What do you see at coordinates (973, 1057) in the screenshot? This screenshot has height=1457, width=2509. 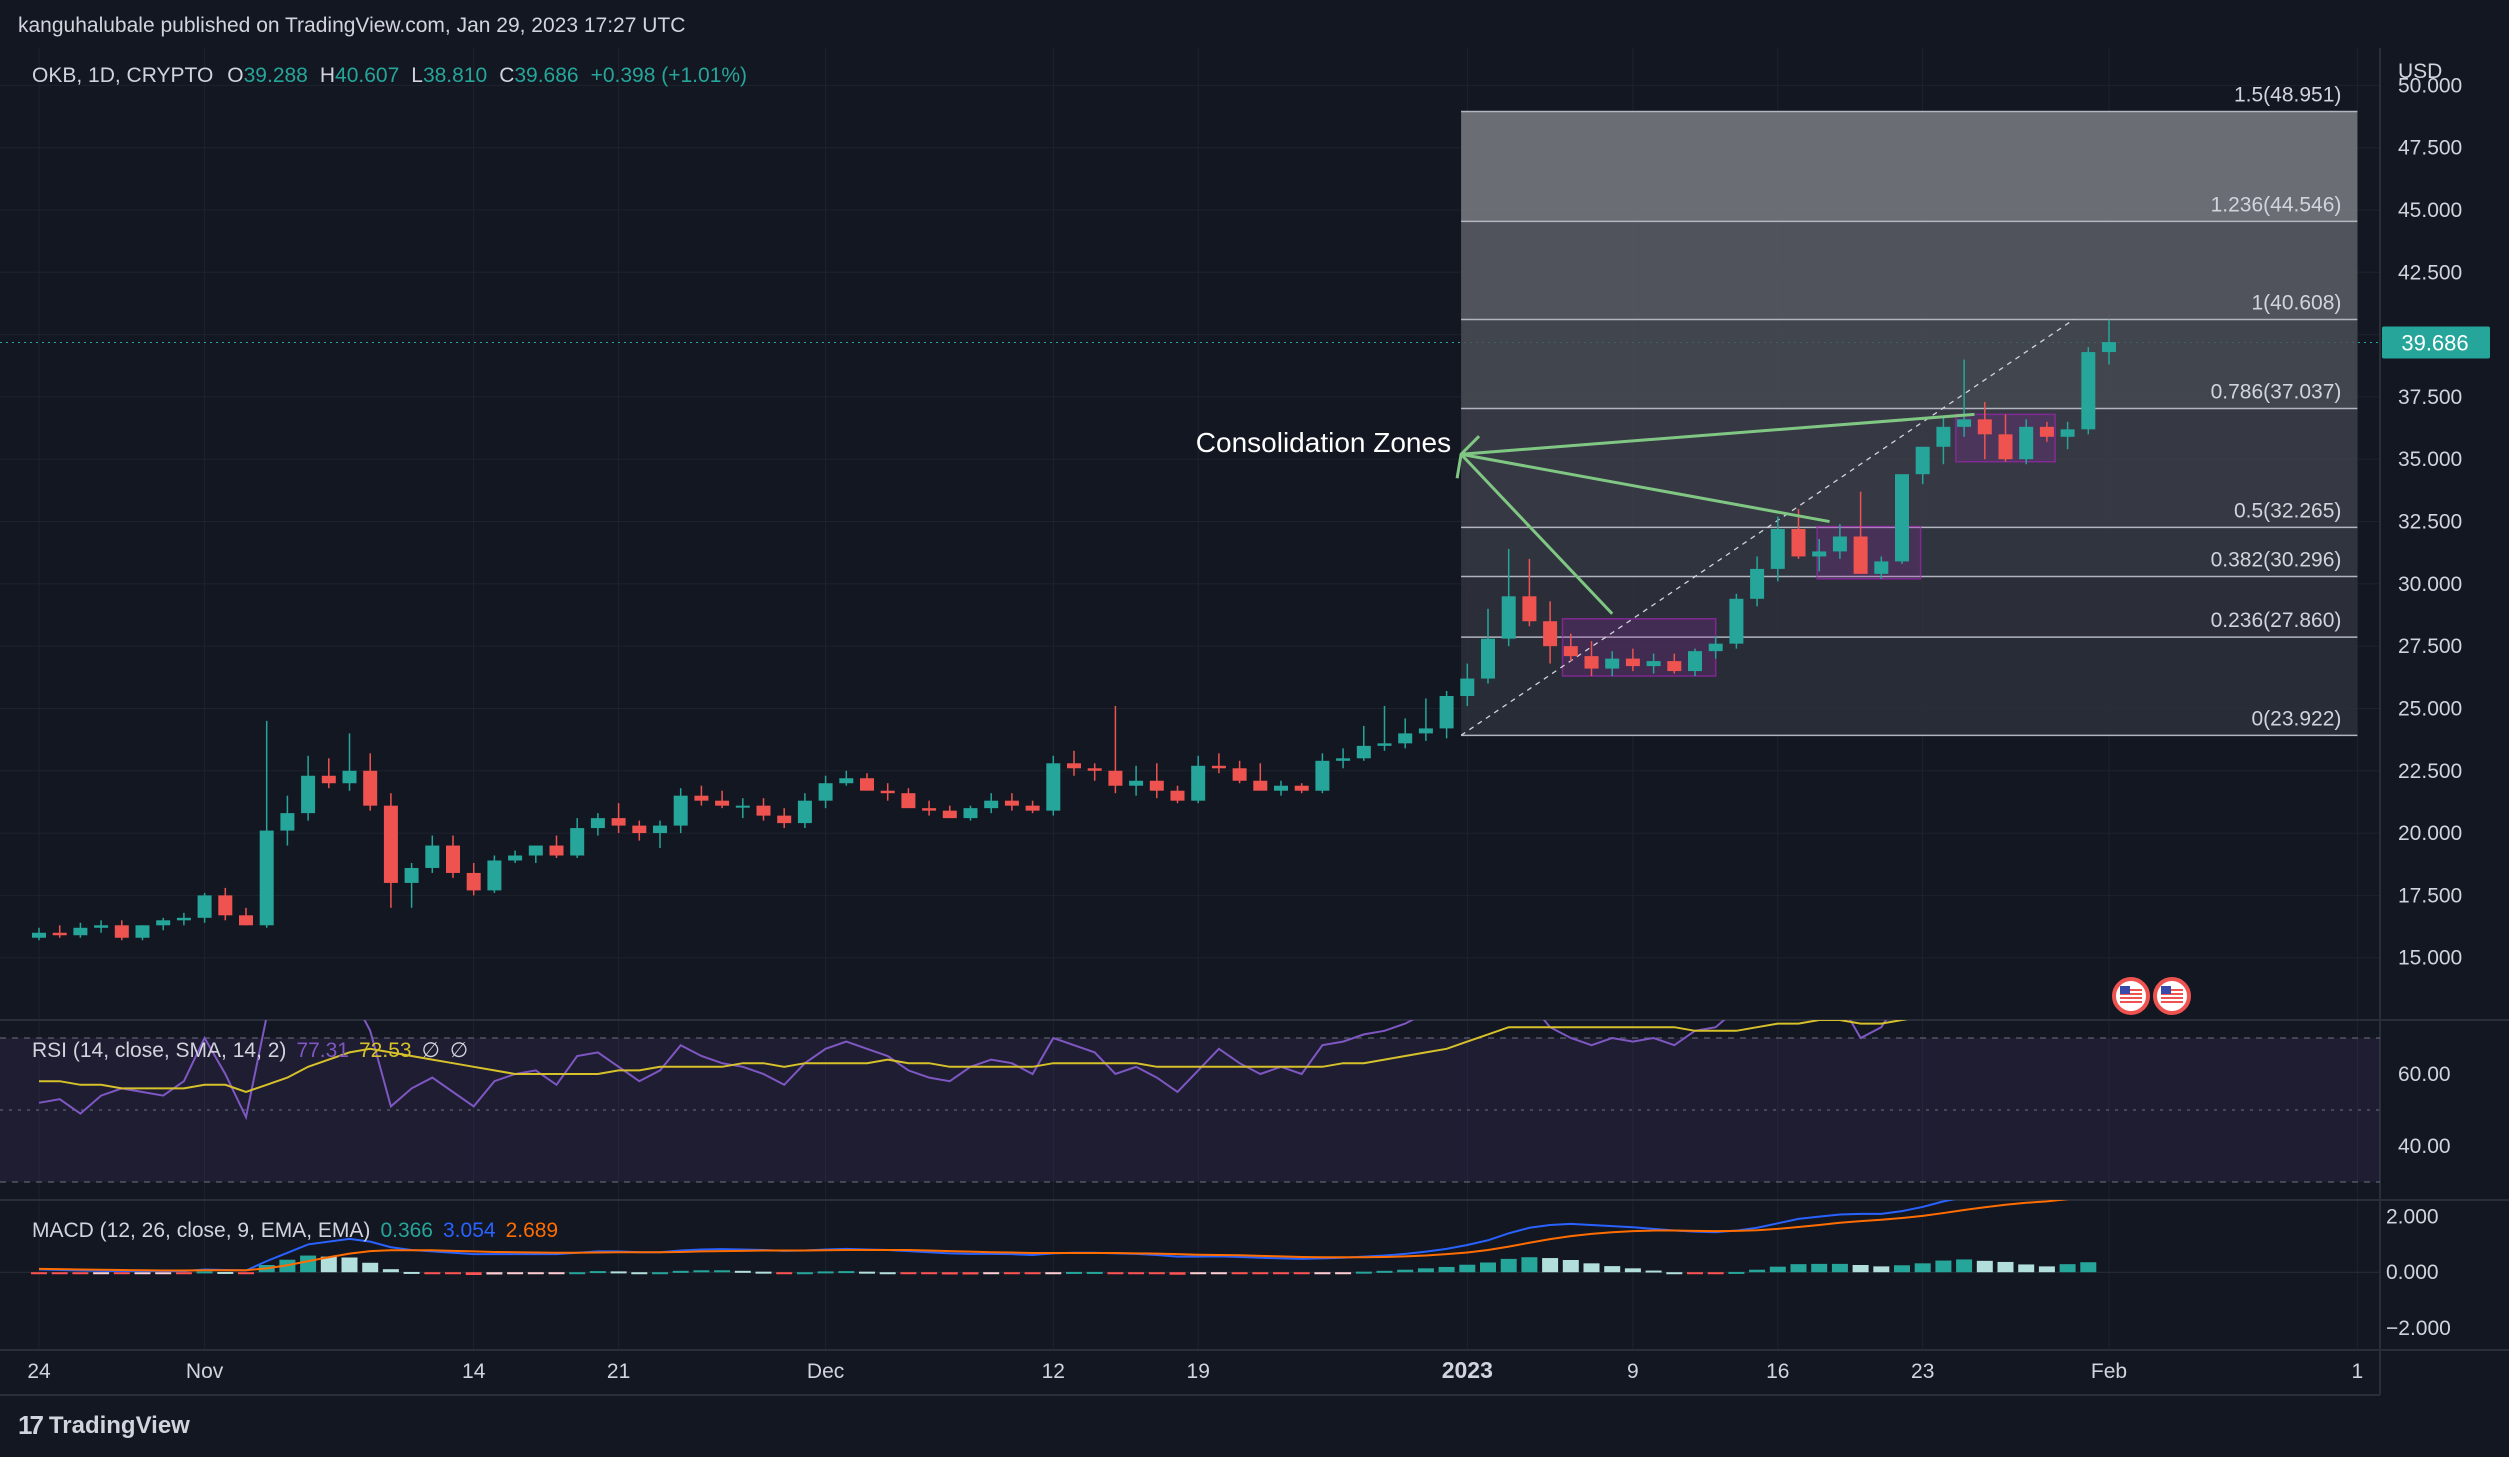 I see `rsi-sma-line` at bounding box center [973, 1057].